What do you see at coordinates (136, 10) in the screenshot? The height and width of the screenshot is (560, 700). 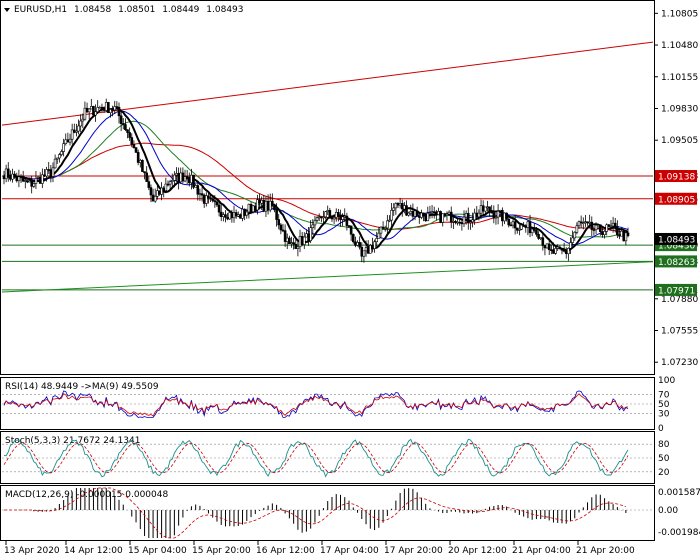 I see `high-value: 1.08501` at bounding box center [136, 10].